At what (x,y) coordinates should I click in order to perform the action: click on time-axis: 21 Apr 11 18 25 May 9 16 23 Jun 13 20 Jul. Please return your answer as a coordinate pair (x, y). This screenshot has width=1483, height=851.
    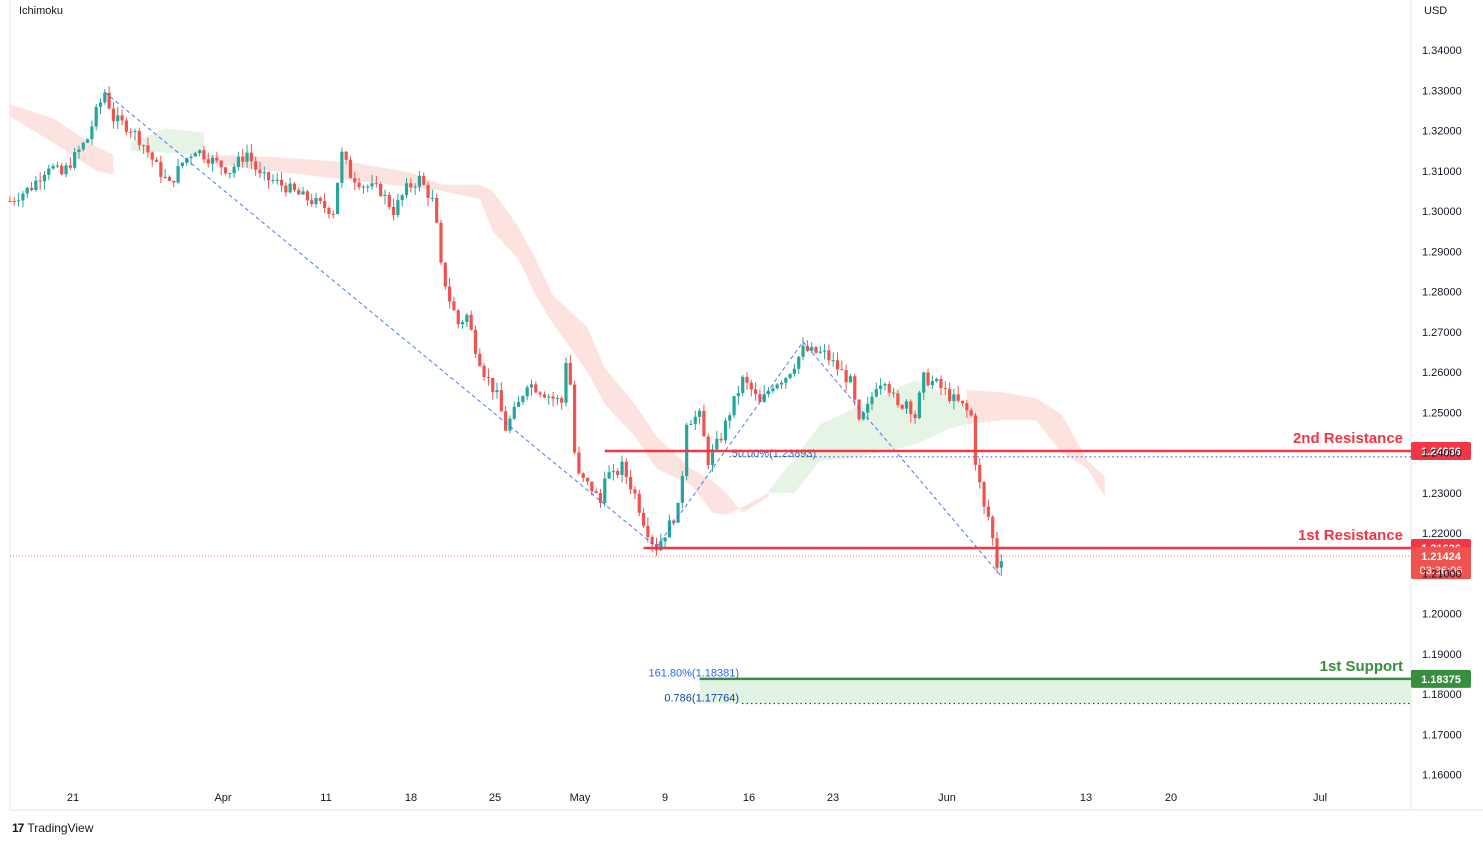
    Looking at the image, I should click on (697, 798).